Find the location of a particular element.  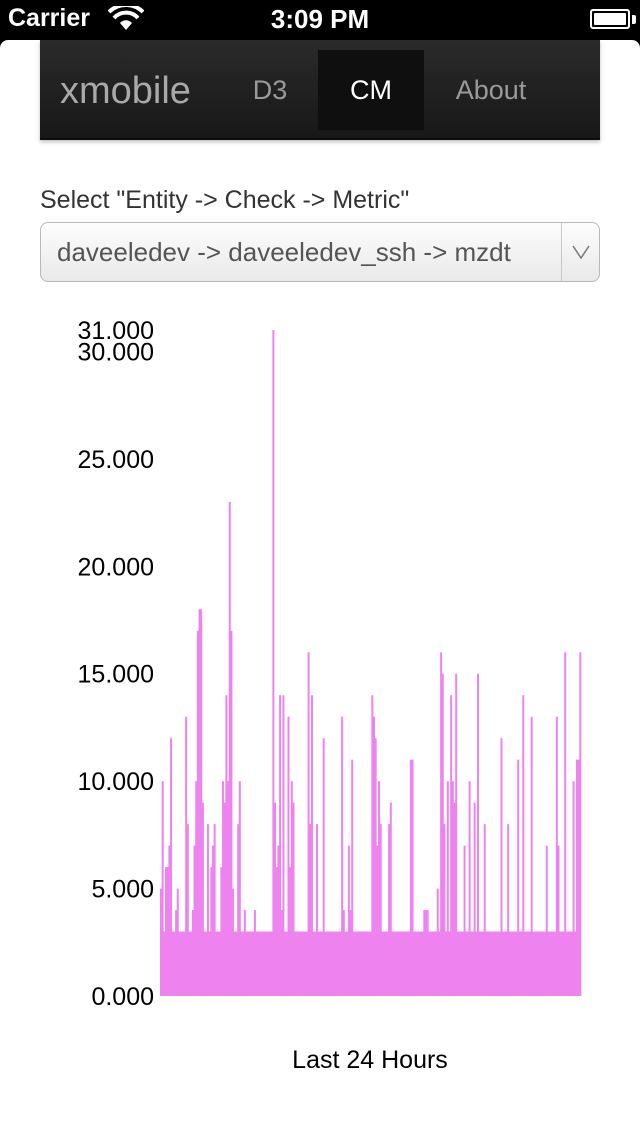

battery-icon is located at coordinates (610, 19).